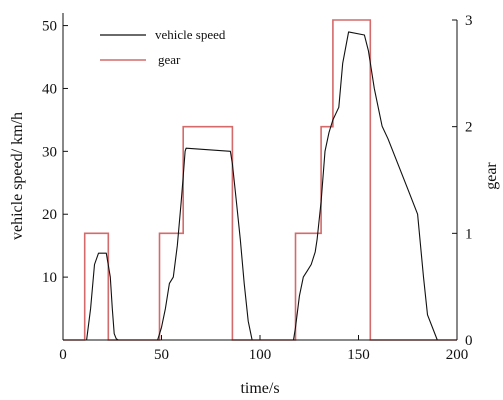 This screenshot has height=400, width=503. What do you see at coordinates (161, 355) in the screenshot?
I see `x-tick-label: 50` at bounding box center [161, 355].